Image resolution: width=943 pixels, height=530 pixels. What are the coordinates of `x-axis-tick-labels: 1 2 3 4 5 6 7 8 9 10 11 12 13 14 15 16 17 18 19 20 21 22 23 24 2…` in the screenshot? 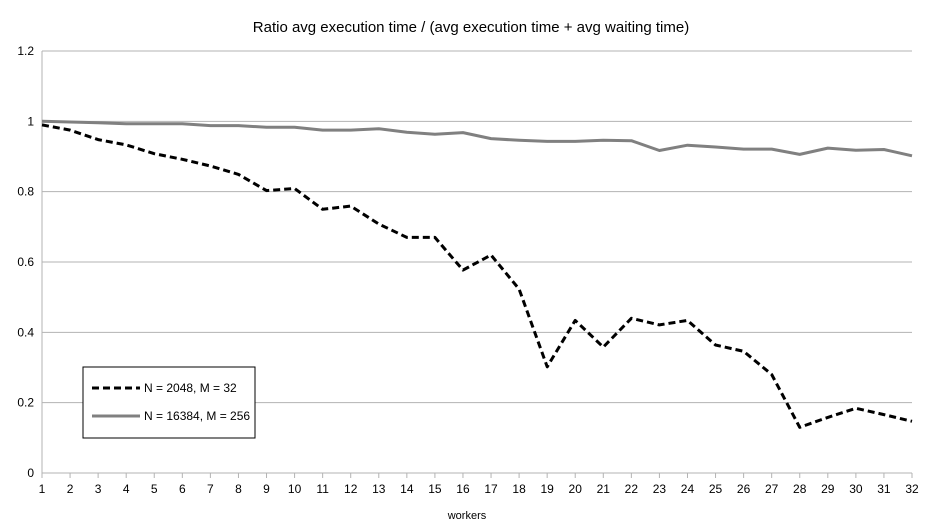 It's located at (479, 484).